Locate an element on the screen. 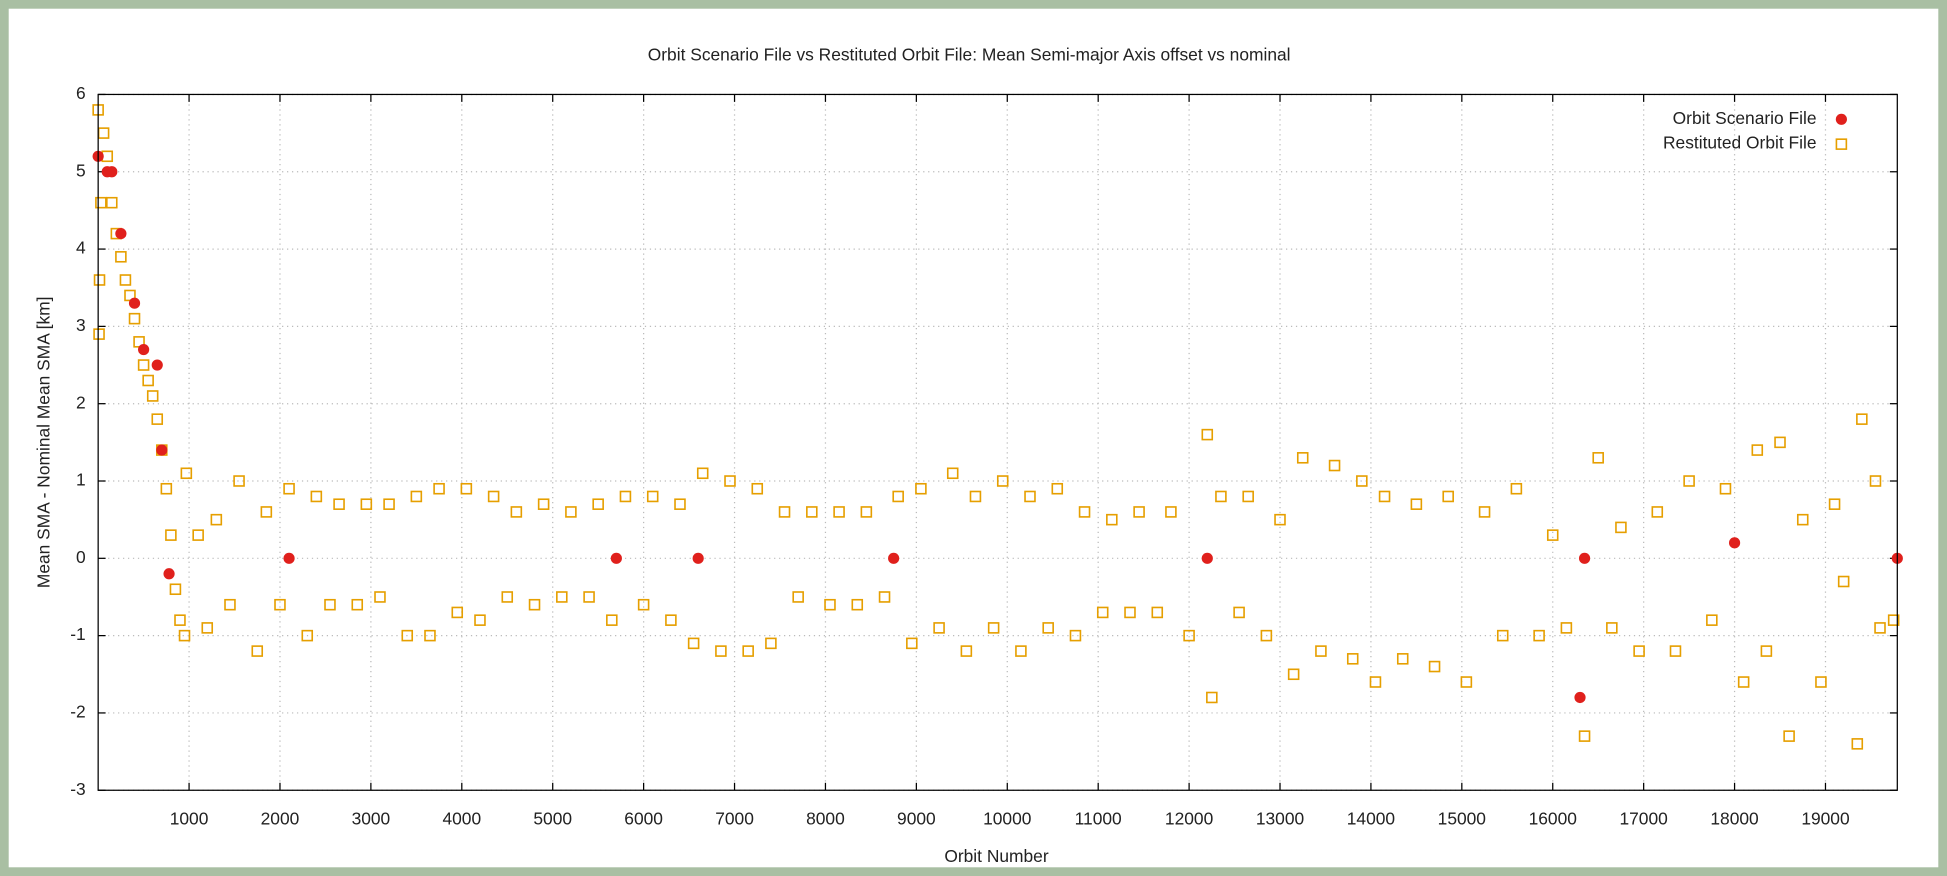 Image resolution: width=1947 pixels, height=876 pixels. y-tick-label: 2 is located at coordinates (81, 402).